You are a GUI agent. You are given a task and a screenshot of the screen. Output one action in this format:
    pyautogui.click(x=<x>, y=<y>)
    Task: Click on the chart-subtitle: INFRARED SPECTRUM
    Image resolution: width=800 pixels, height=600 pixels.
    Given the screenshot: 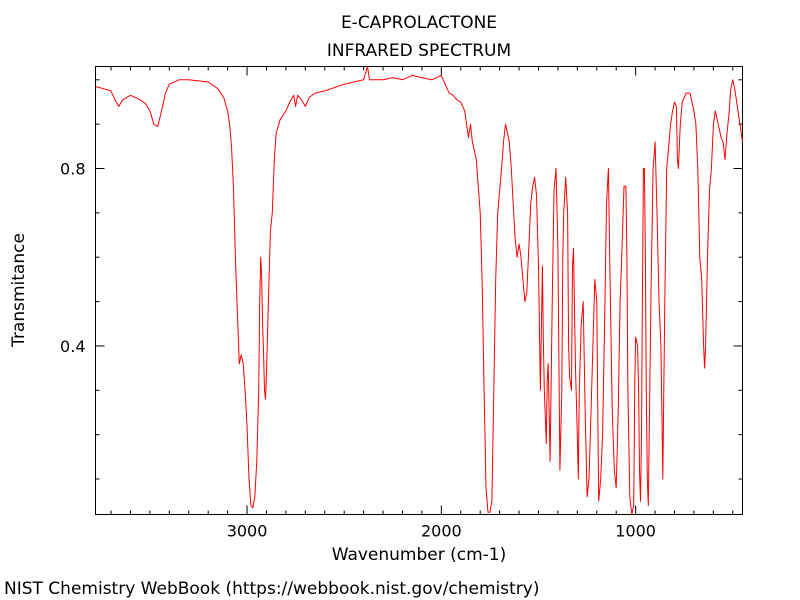 What is the action you would take?
    pyautogui.click(x=419, y=51)
    